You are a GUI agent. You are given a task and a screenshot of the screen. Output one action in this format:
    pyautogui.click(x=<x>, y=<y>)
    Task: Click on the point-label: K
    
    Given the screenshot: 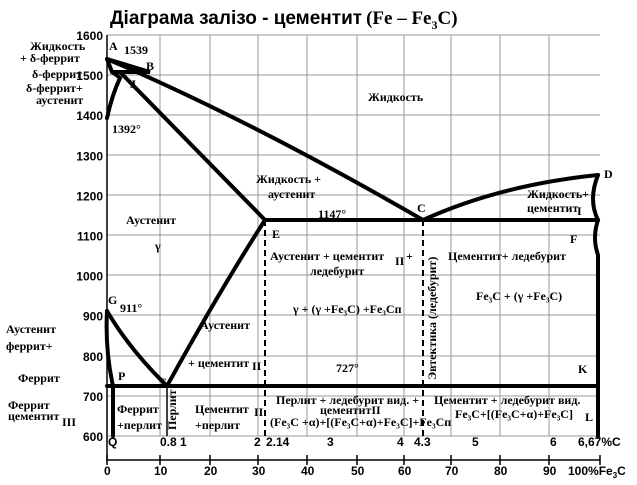 What is the action you would take?
    pyautogui.click(x=583, y=369)
    